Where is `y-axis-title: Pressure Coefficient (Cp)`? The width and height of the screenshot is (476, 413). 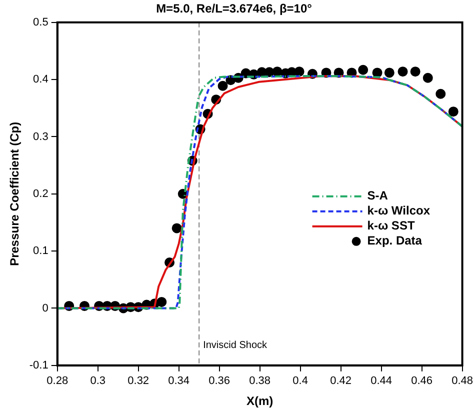
y-axis-title: Pressure Coefficient (Cp) is located at coordinates (15, 194).